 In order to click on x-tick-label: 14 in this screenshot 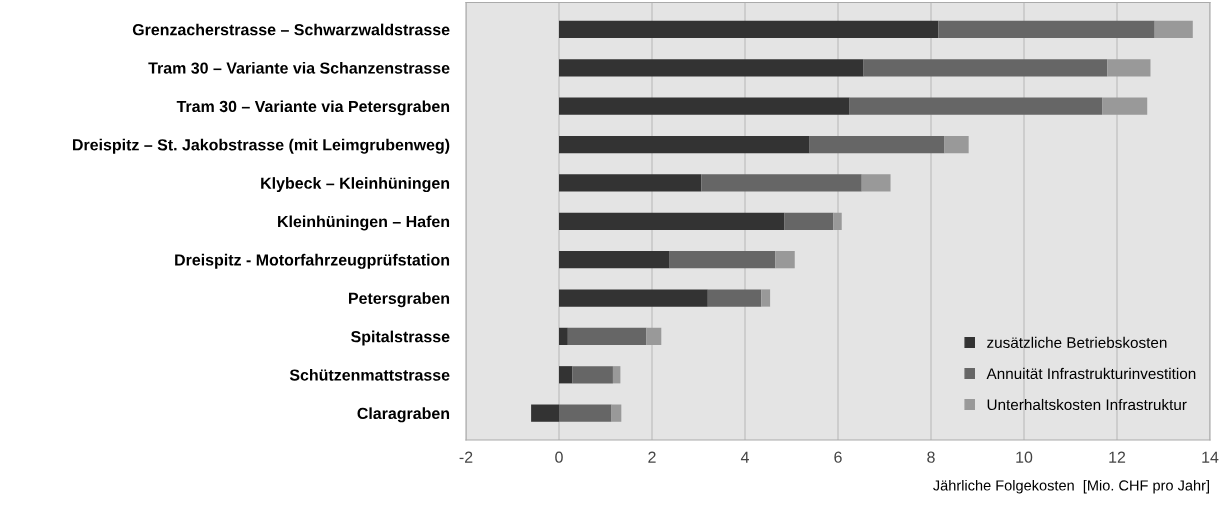, I will do `click(1210, 457)`.